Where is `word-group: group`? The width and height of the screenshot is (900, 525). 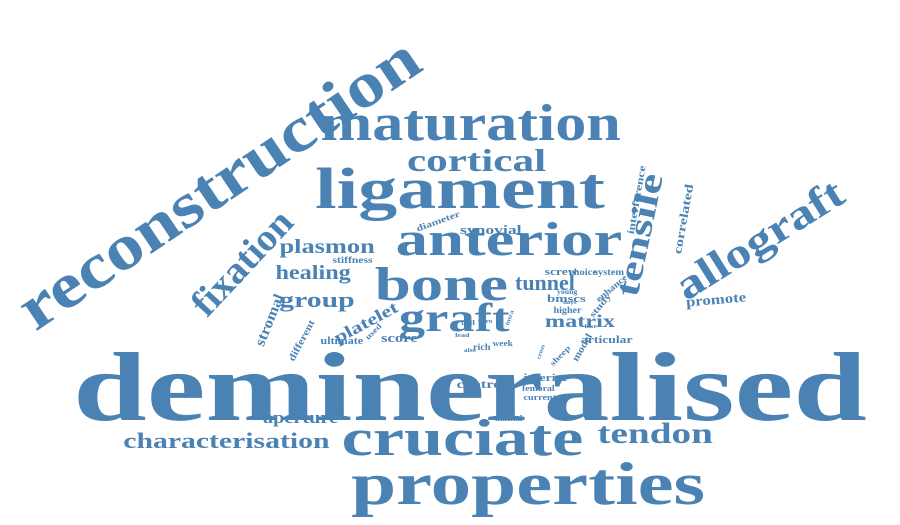 word-group: group is located at coordinates (317, 299).